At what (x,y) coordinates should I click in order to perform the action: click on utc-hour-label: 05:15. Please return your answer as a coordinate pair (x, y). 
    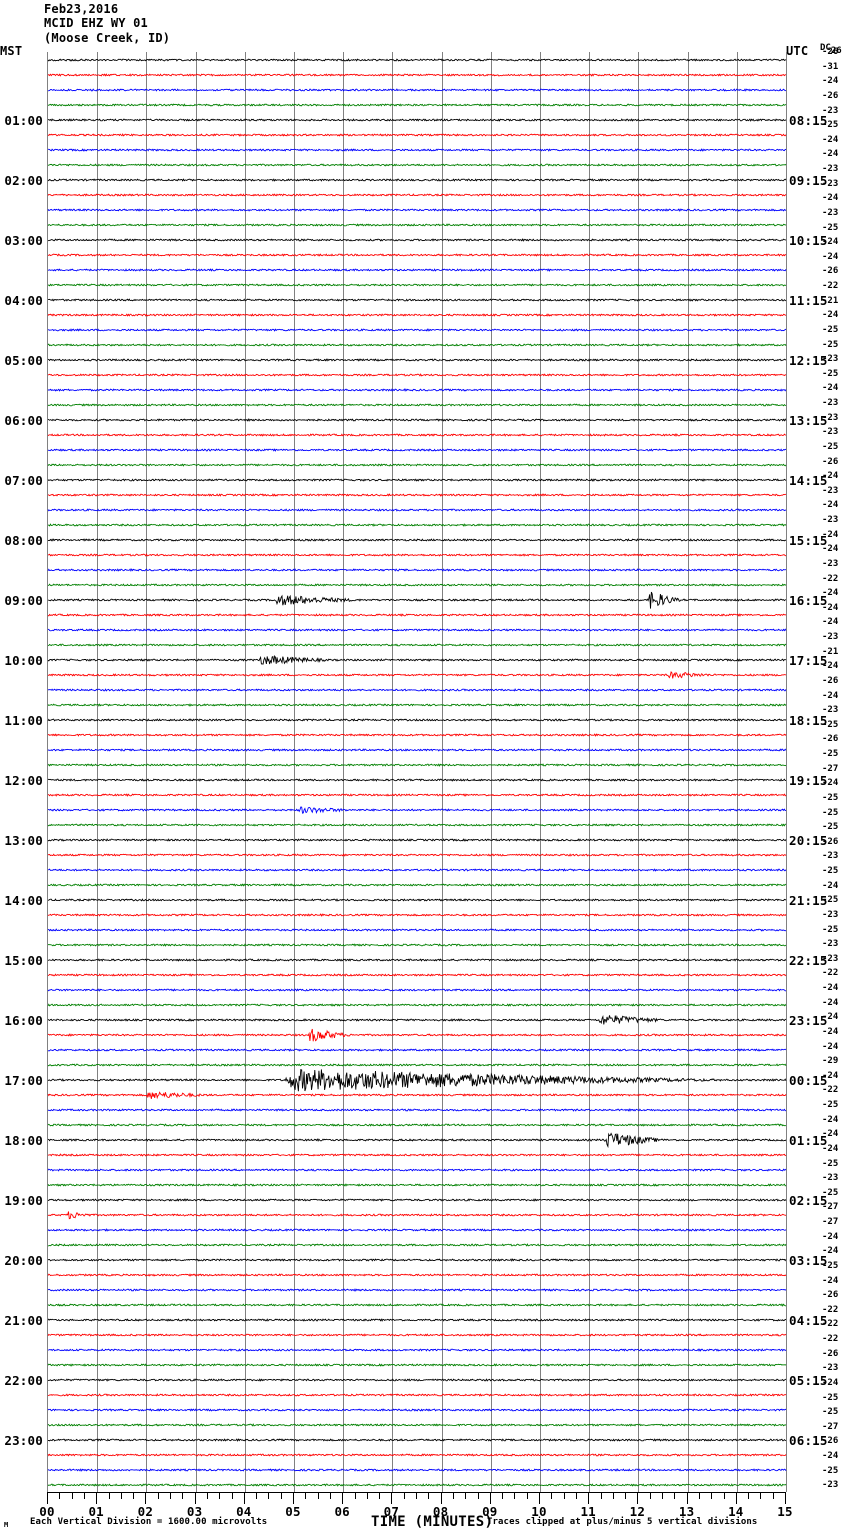
    Looking at the image, I should click on (808, 1380).